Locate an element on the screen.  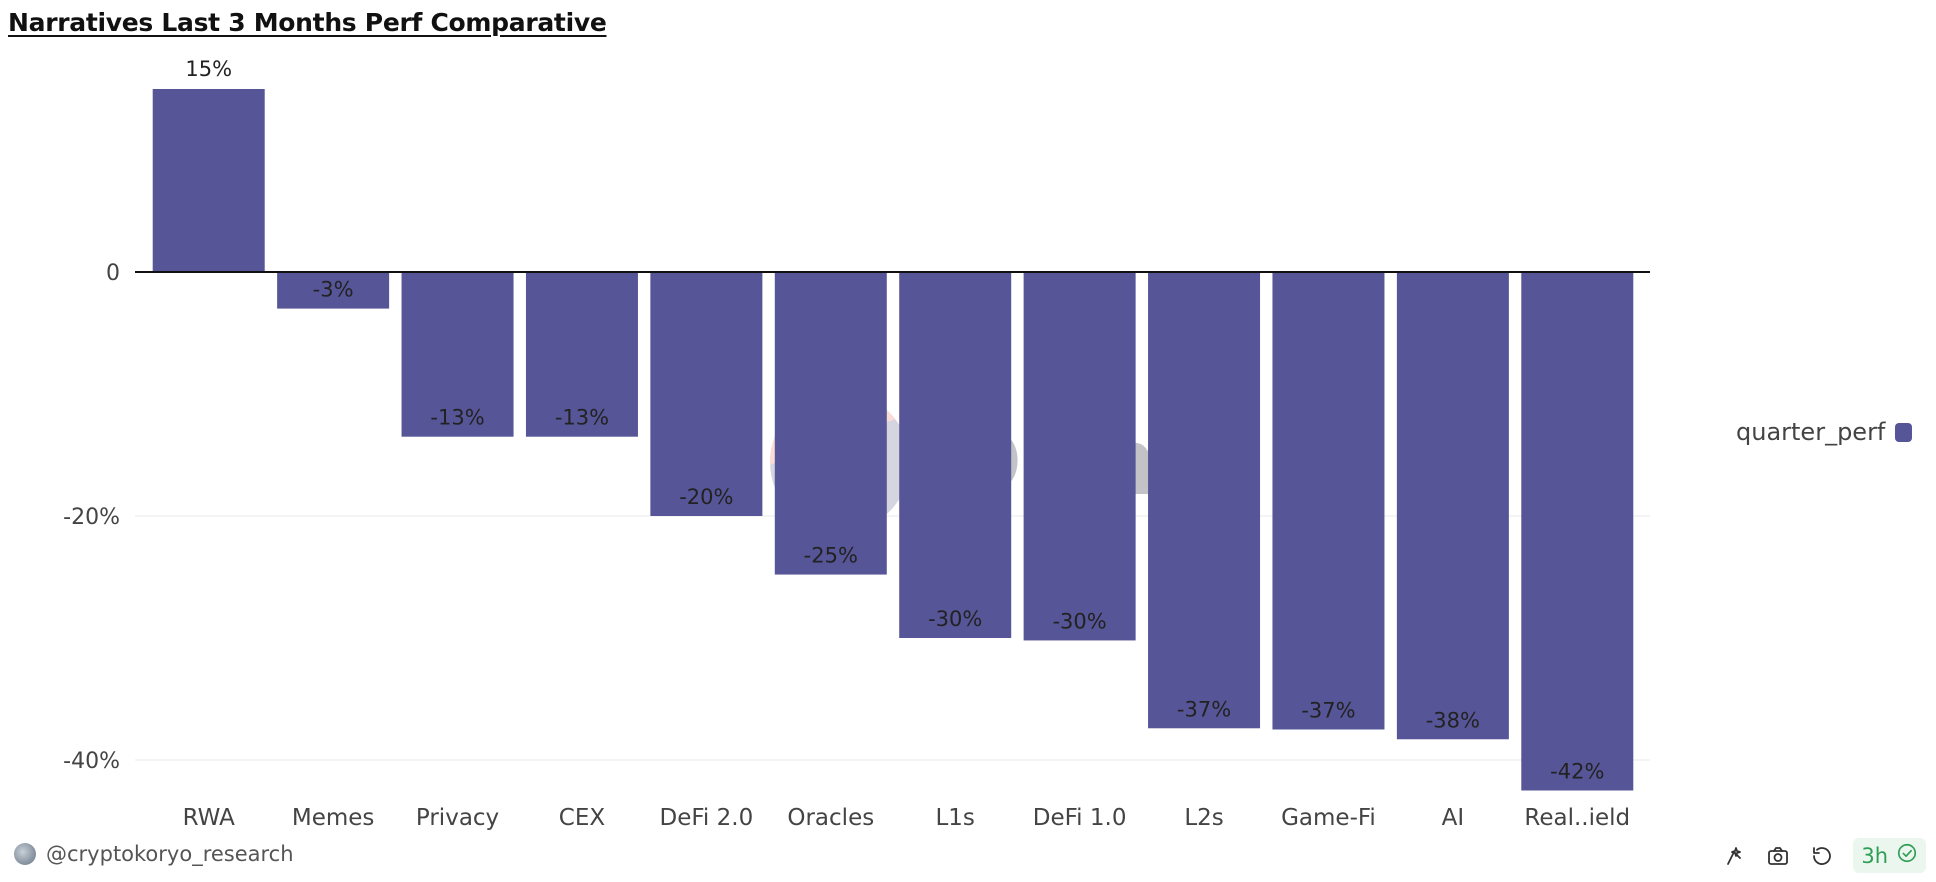
data-label: -20% is located at coordinates (706, 497).